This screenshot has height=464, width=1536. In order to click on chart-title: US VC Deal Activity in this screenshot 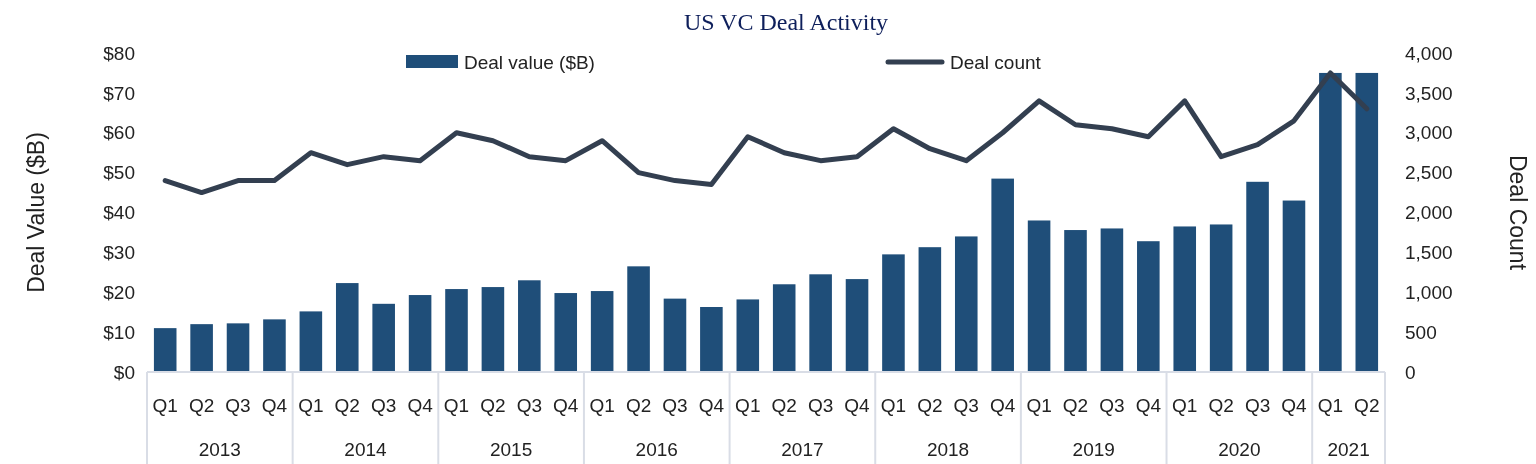, I will do `click(786, 22)`.